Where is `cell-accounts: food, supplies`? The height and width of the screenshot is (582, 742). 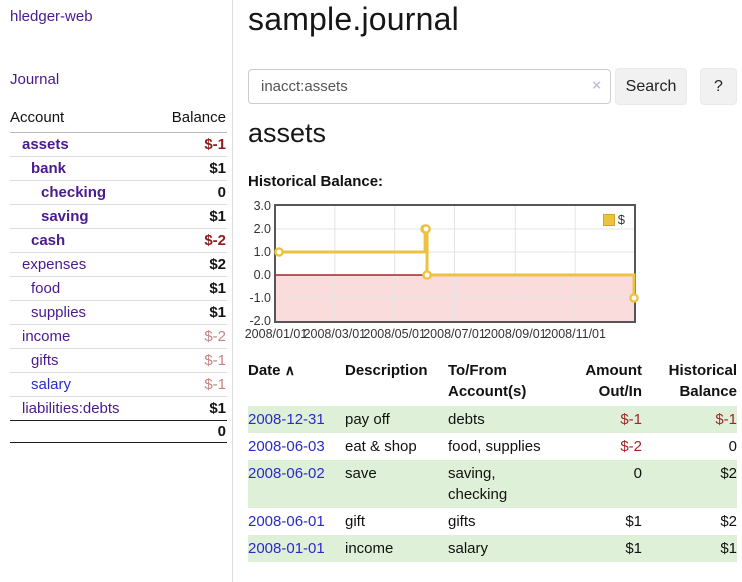
cell-accounts: food, supplies is located at coordinates (494, 446).